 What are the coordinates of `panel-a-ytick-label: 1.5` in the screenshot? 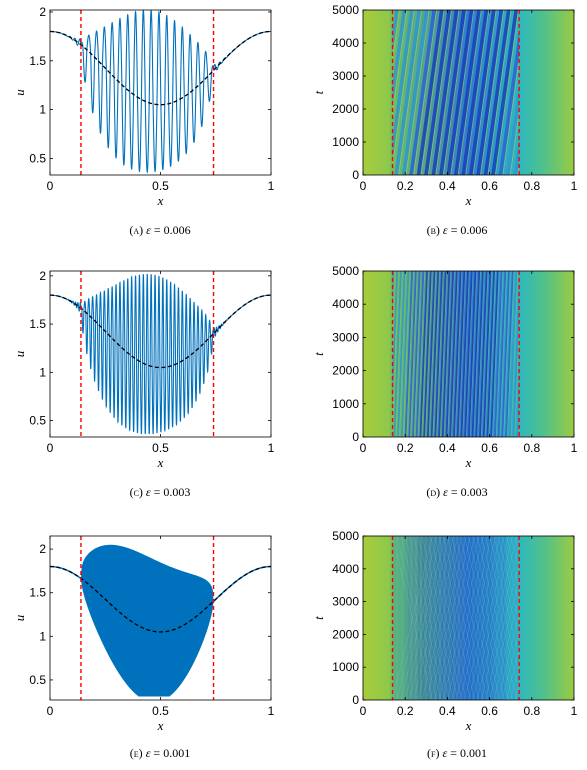 It's located at (37, 61).